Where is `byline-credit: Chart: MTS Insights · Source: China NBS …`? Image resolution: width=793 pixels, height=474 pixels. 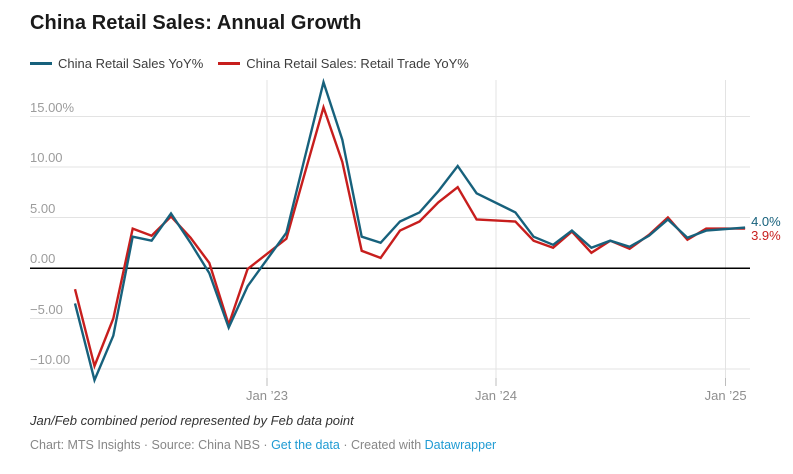 byline-credit: Chart: MTS Insights · Source: China NBS … is located at coordinates (151, 445).